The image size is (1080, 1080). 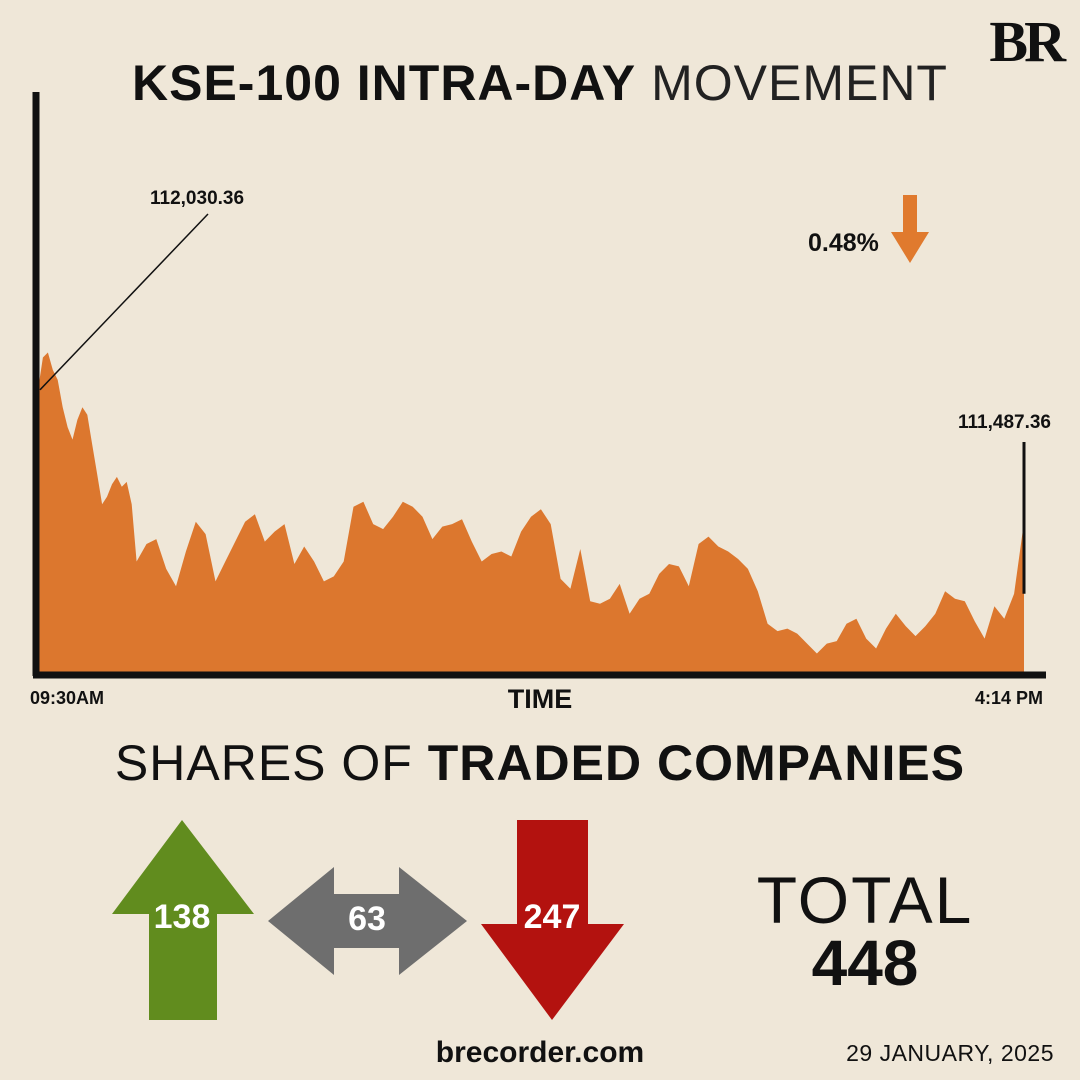 I want to click on x-axis-title: TIME, so click(x=540, y=699).